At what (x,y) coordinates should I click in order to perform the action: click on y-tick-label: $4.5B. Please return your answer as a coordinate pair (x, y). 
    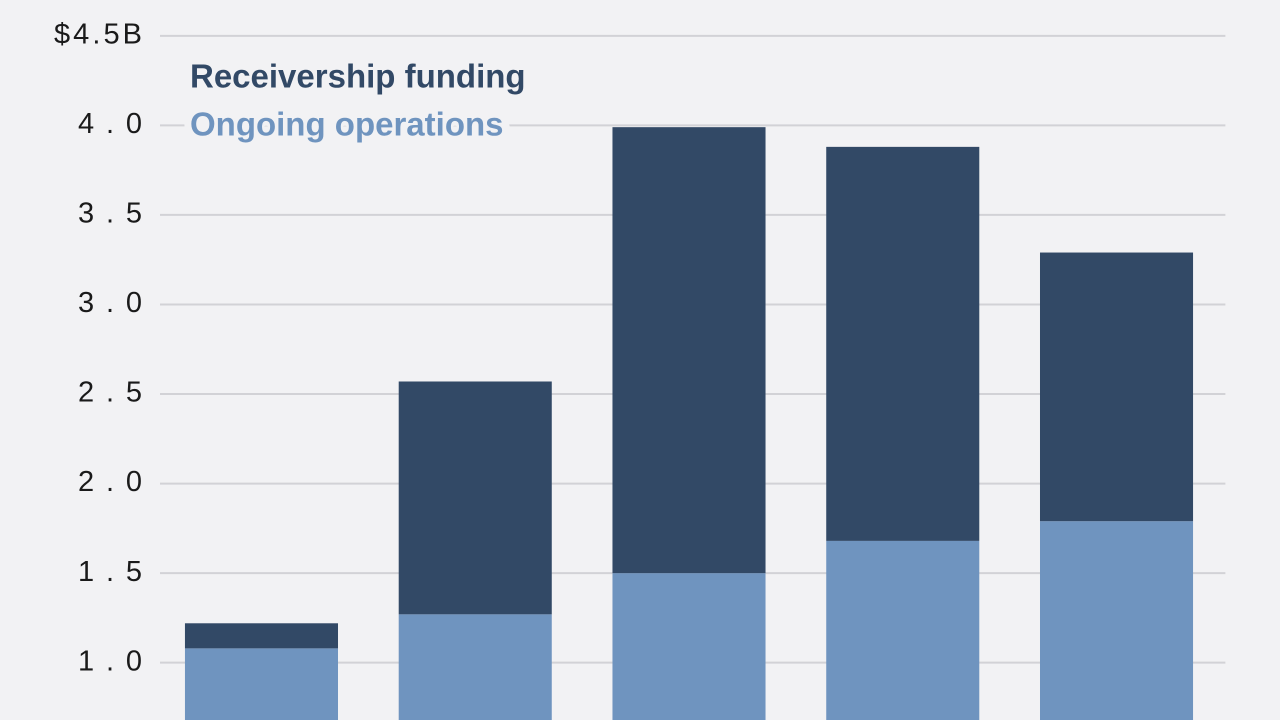
    Looking at the image, I should click on (98, 34).